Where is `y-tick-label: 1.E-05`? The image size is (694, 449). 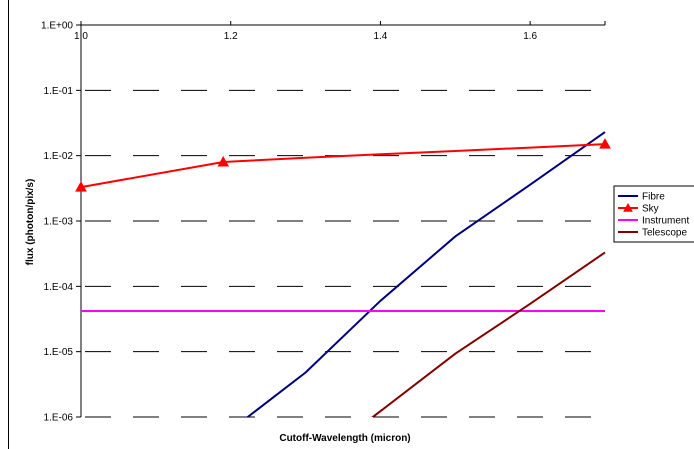
y-tick-label: 1.E-05 is located at coordinates (59, 352).